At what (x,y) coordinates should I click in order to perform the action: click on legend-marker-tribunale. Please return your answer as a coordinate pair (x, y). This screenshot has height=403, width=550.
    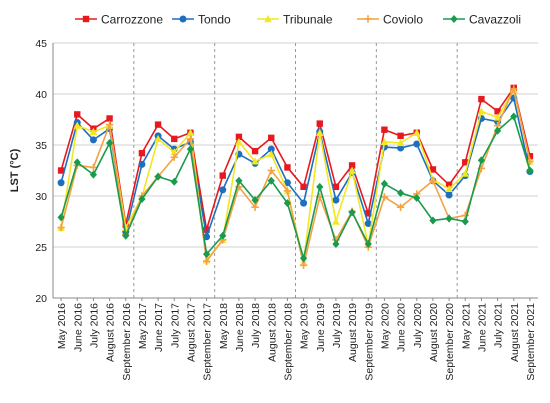
    Looking at the image, I should click on (268, 19).